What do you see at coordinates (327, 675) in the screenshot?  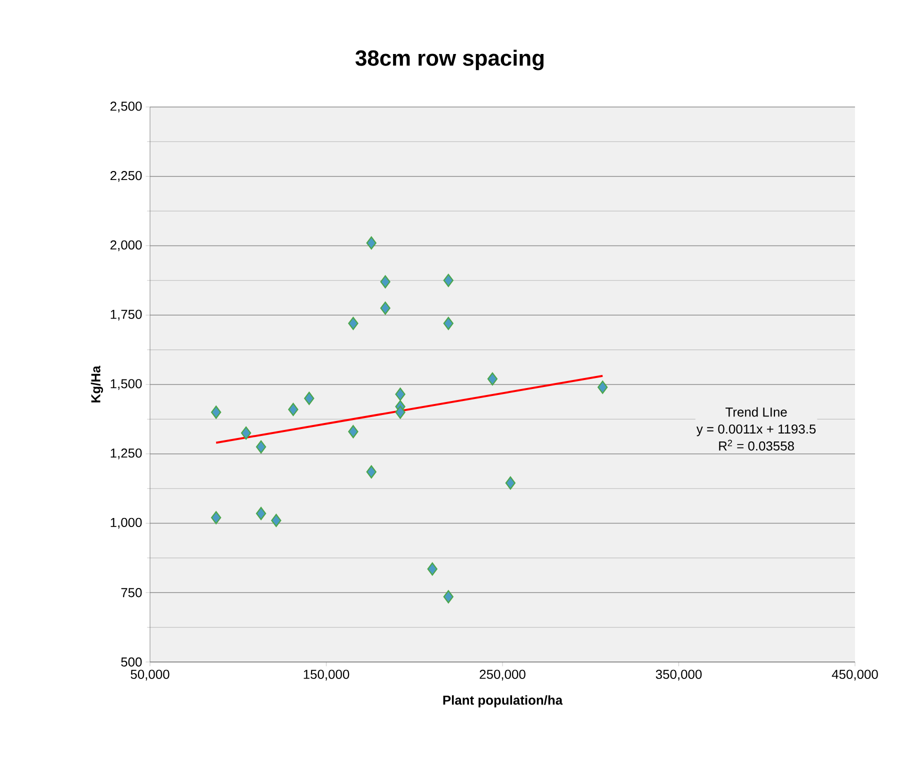 I see `x-tick-label: 150,000` at bounding box center [327, 675].